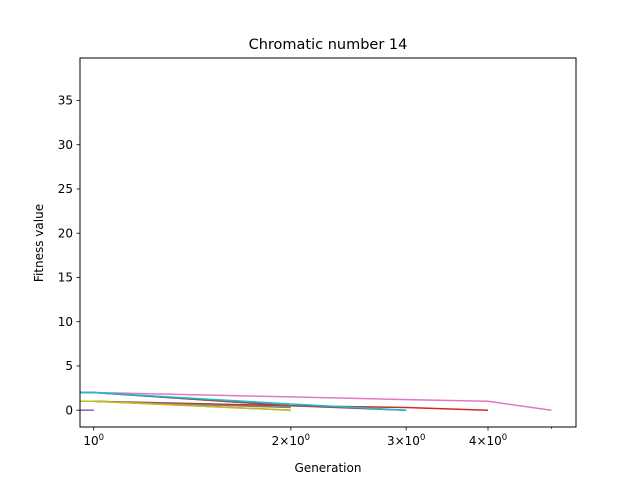 The width and height of the screenshot is (640, 480). What do you see at coordinates (488, 440) in the screenshot?
I see `x-tick-label: 4×100` at bounding box center [488, 440].